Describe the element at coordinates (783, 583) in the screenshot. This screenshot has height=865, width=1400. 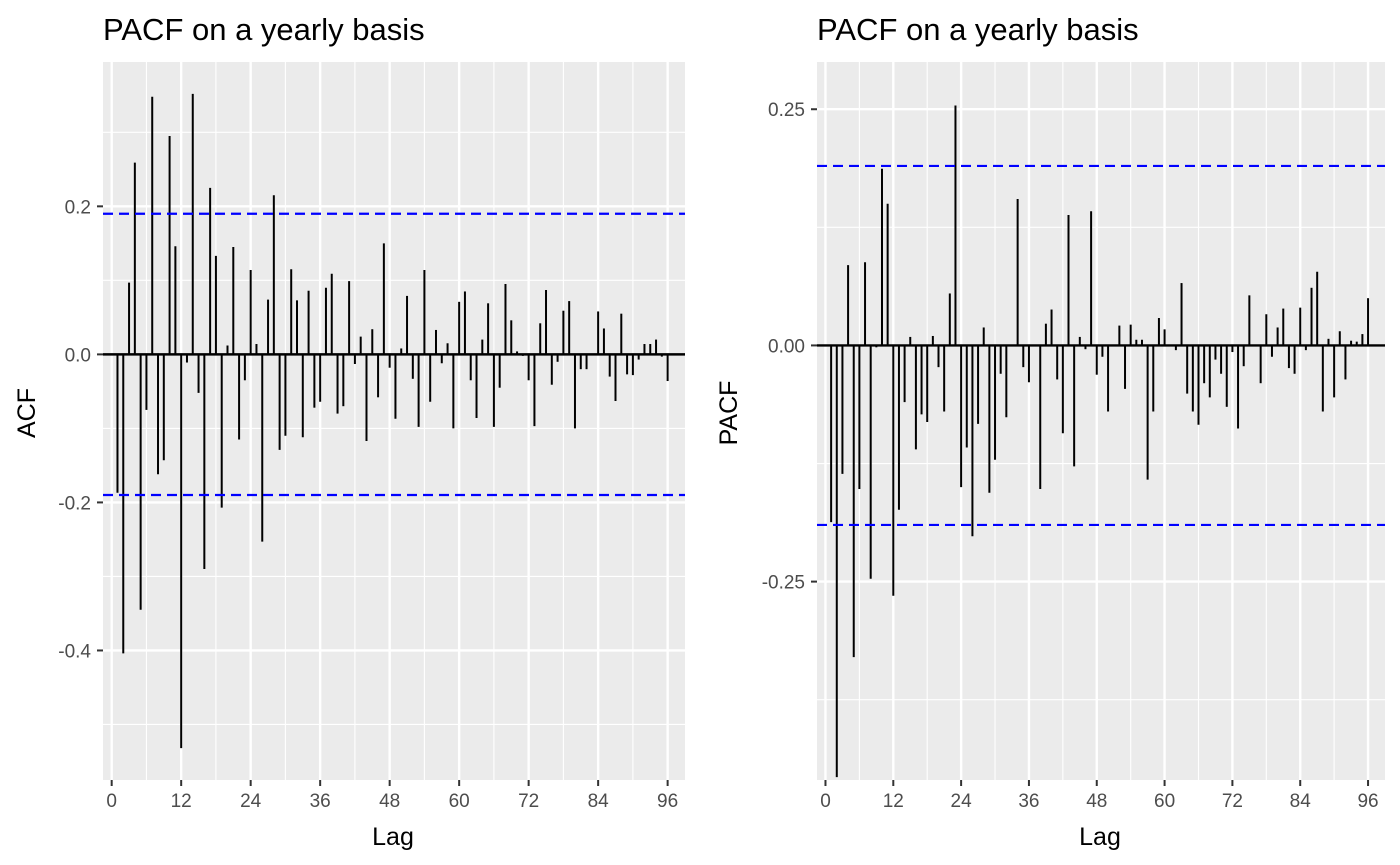
I see `y-tick-label: -0.25` at that location.